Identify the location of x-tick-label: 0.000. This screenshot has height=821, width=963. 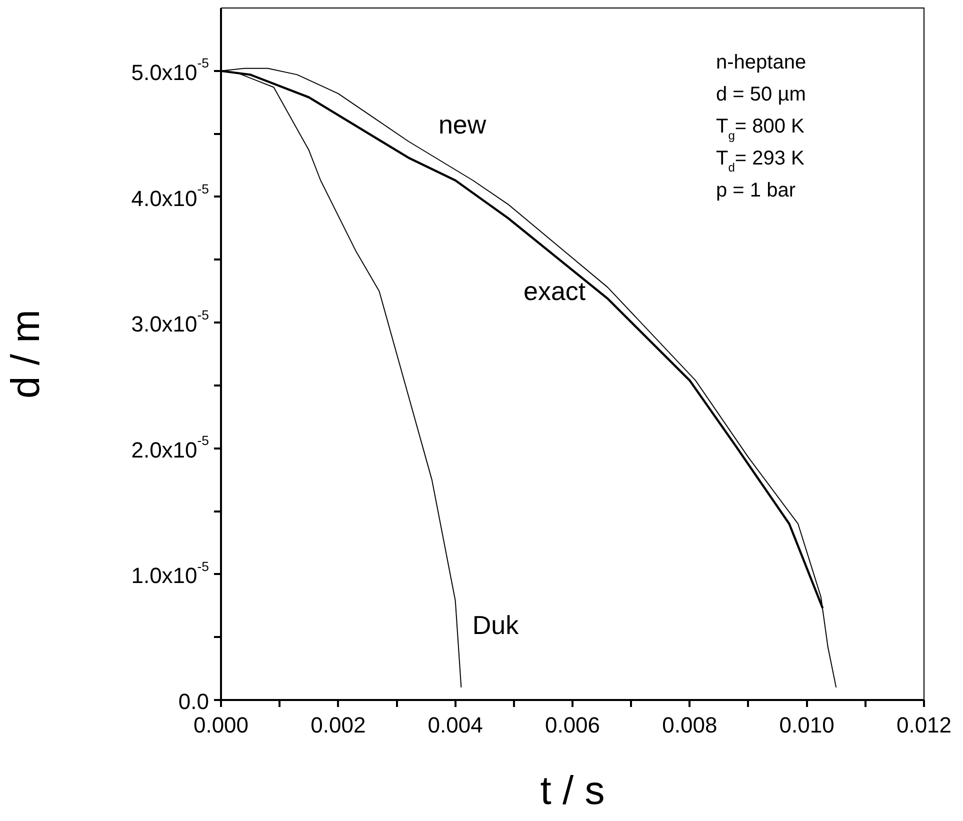
(221, 725).